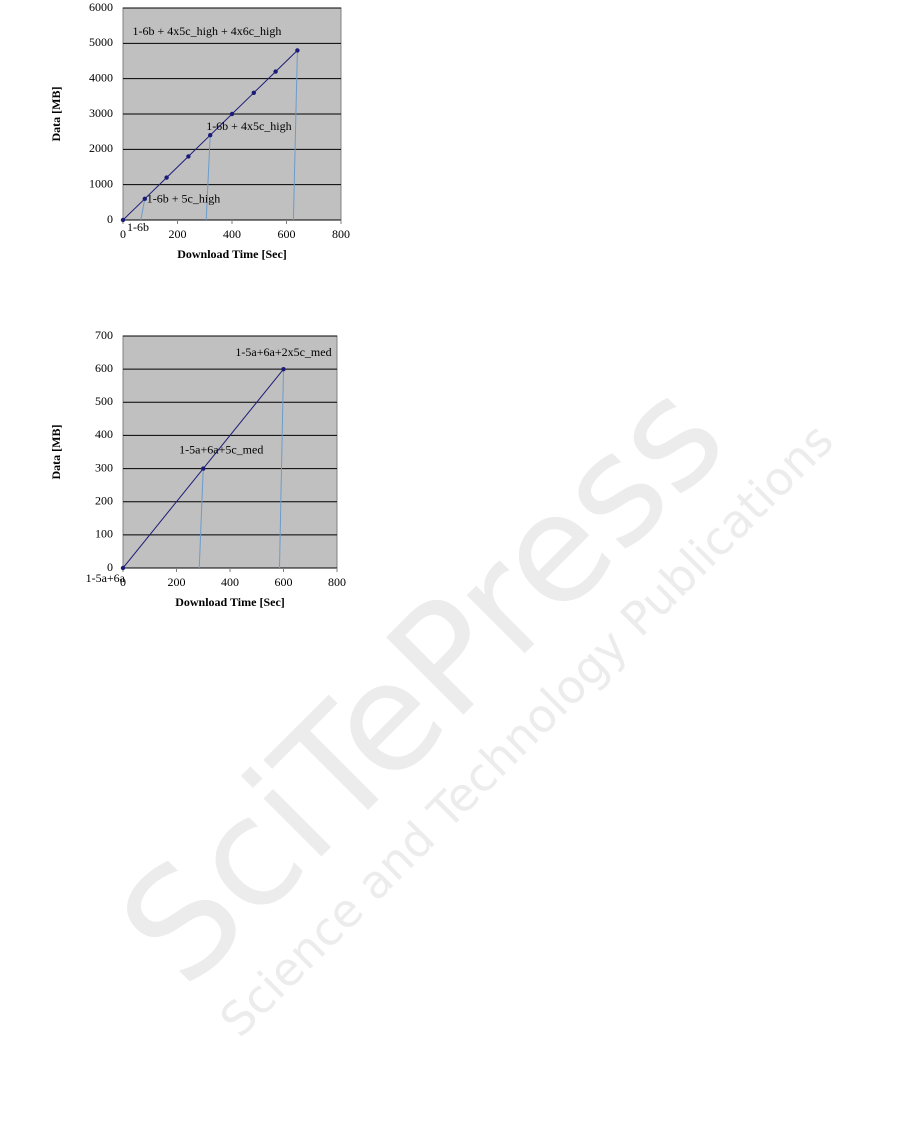 The height and width of the screenshot is (1145, 901). What do you see at coordinates (106, 578) in the screenshot?
I see `point-label: 1-5a+6a` at bounding box center [106, 578].